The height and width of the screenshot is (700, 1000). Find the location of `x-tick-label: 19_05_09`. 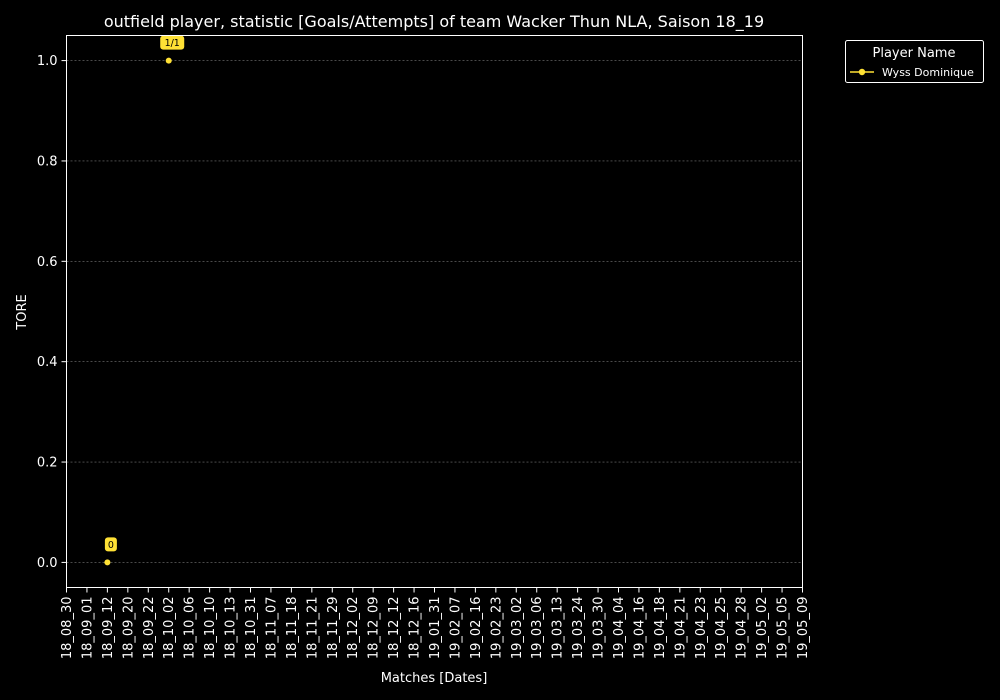

x-tick-label: 19_05_09 is located at coordinates (803, 628).